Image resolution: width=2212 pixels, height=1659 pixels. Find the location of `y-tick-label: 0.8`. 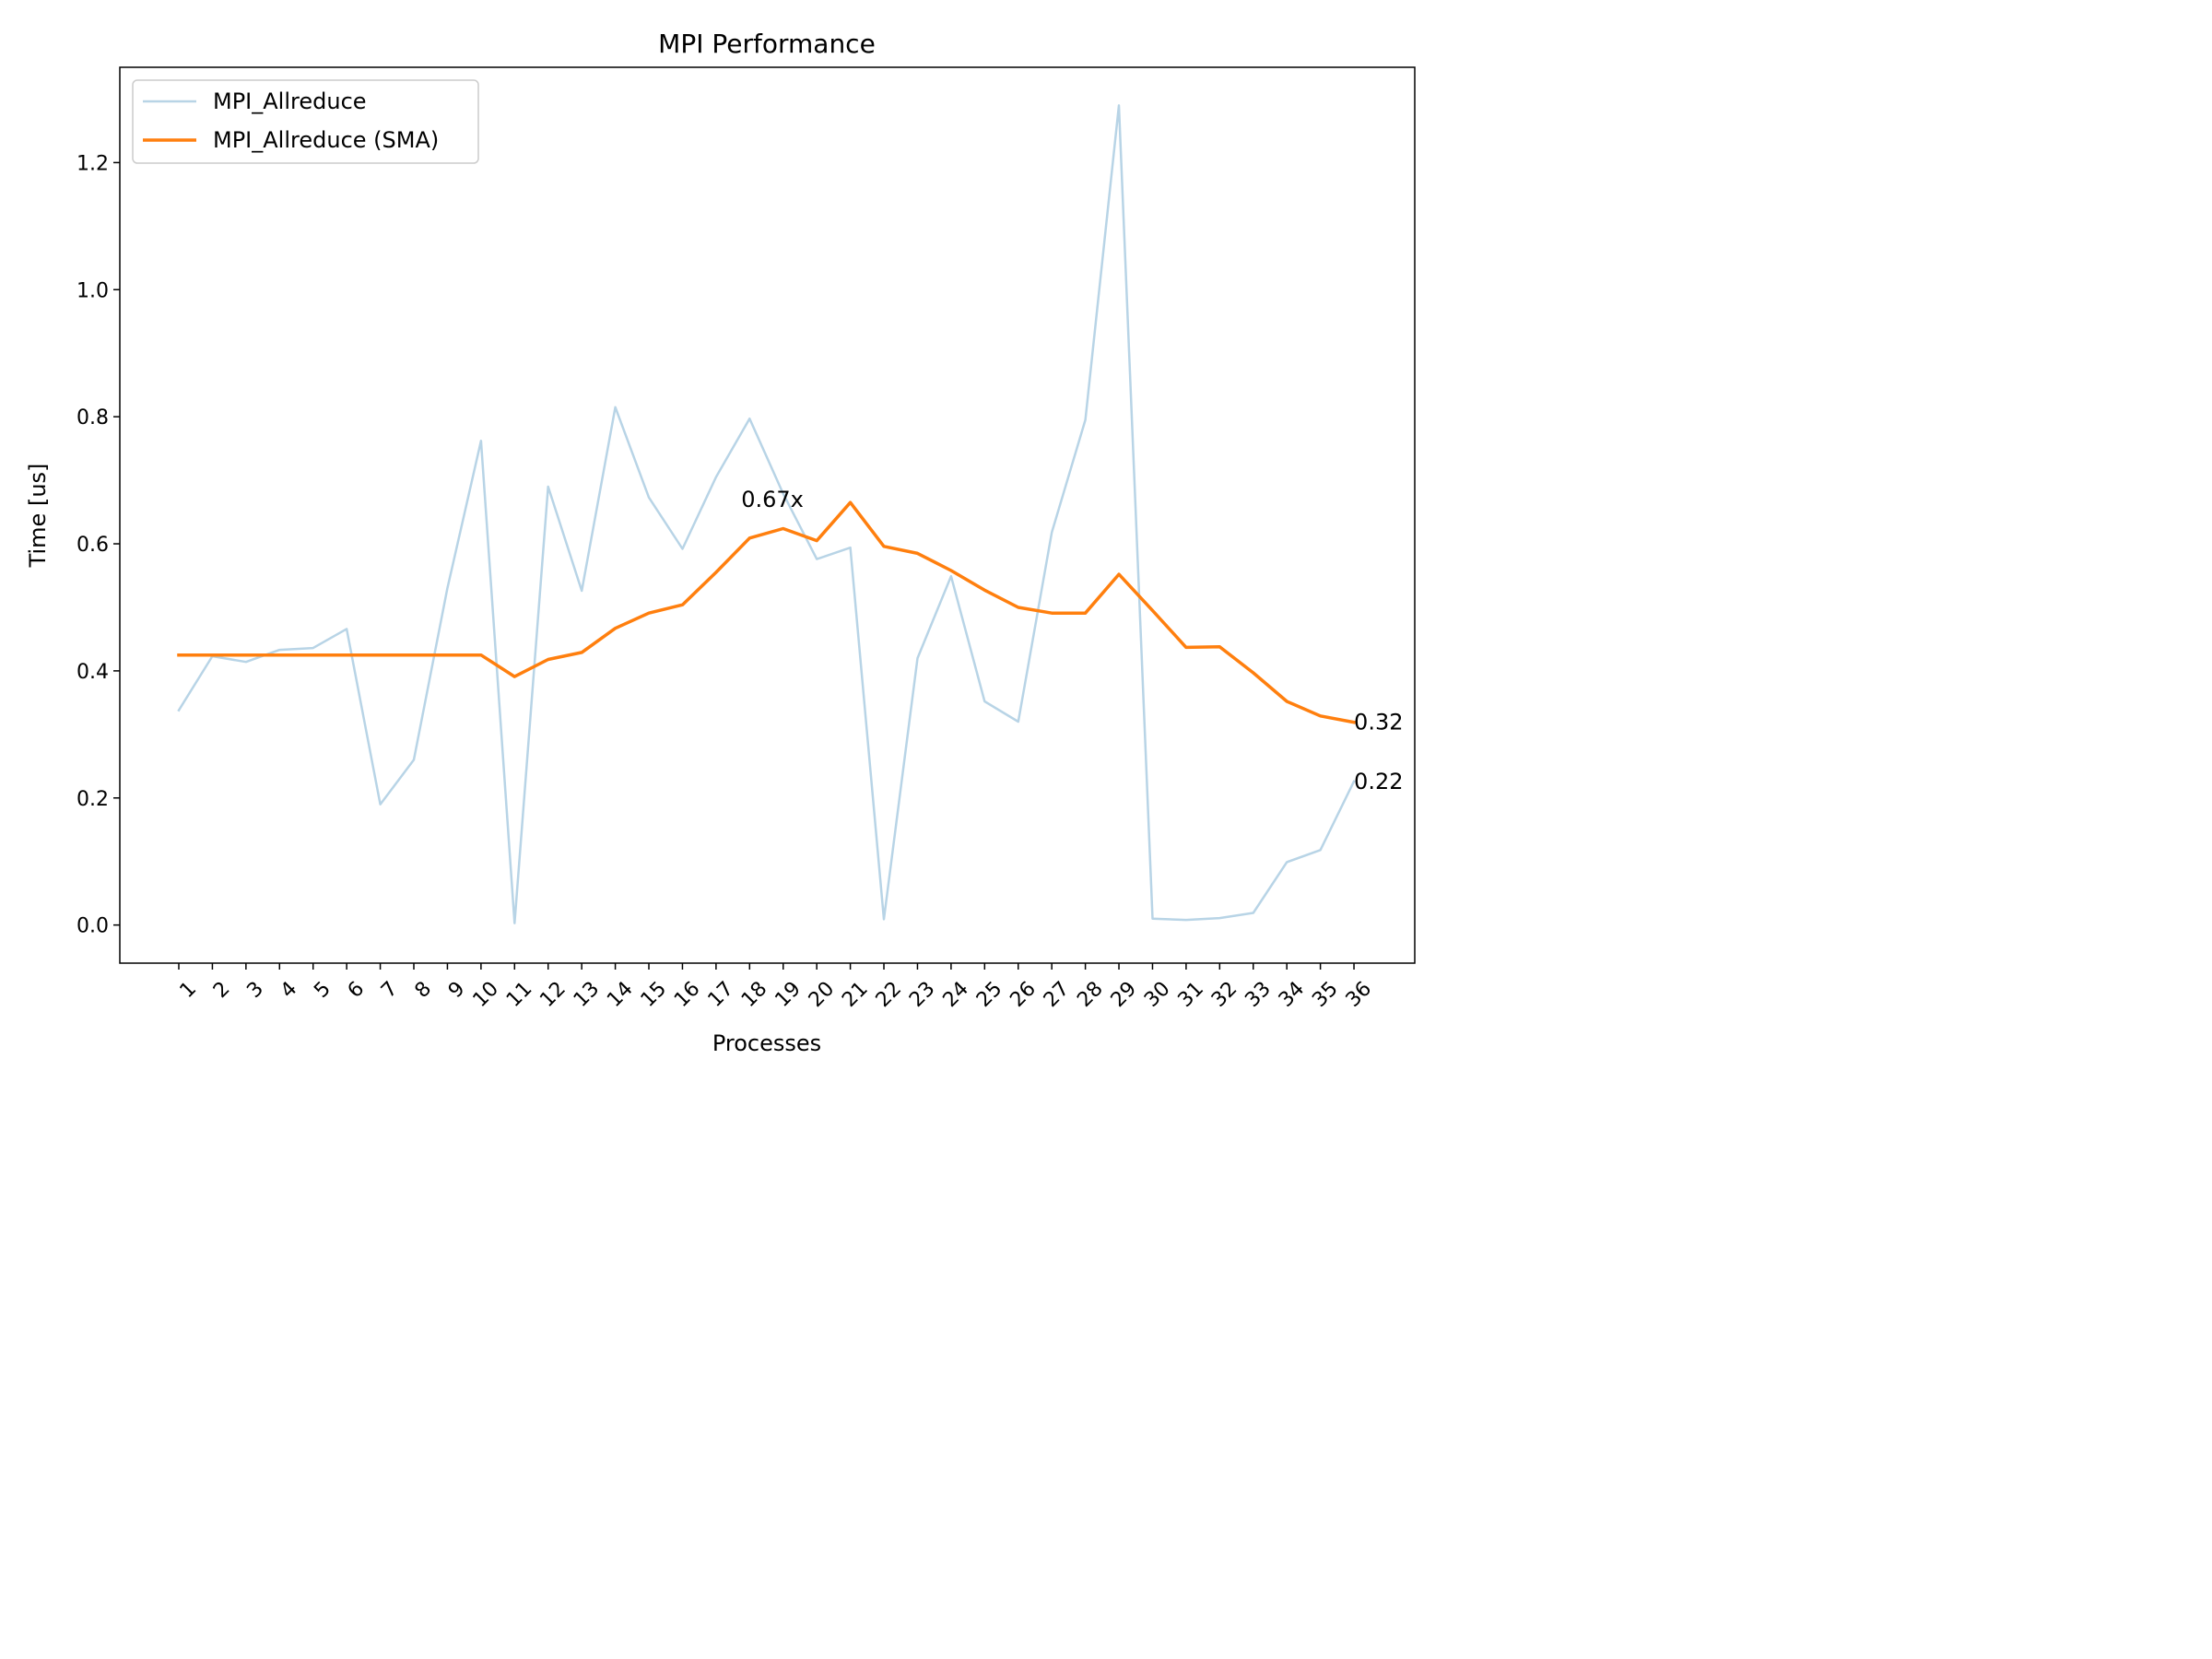

y-tick-label: 0.8 is located at coordinates (92, 417).